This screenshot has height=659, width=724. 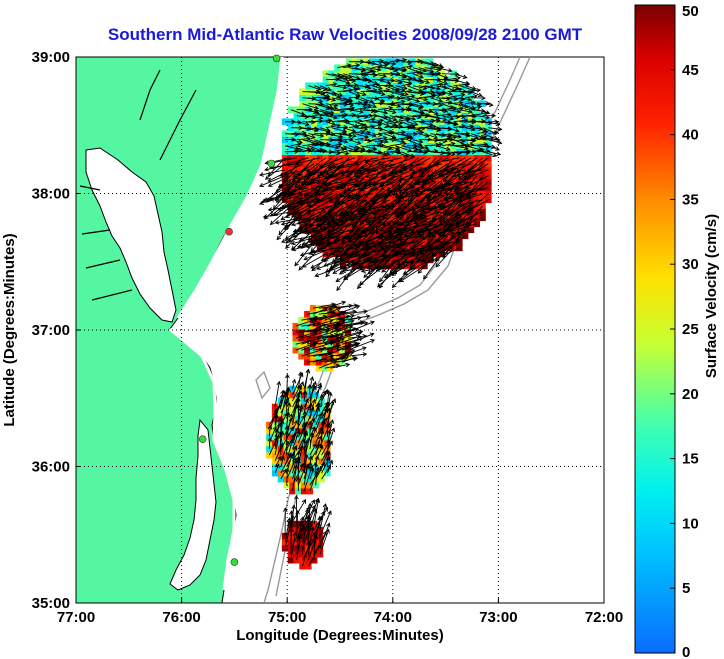 What do you see at coordinates (51, 330) in the screenshot?
I see `y-tick-label: 37:00` at bounding box center [51, 330].